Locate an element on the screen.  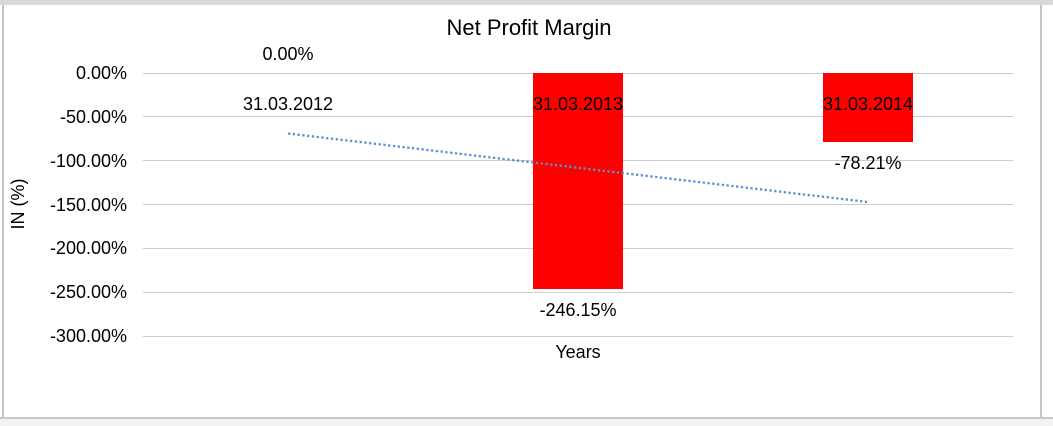
frame-left-edge is located at coordinates (3, 211).